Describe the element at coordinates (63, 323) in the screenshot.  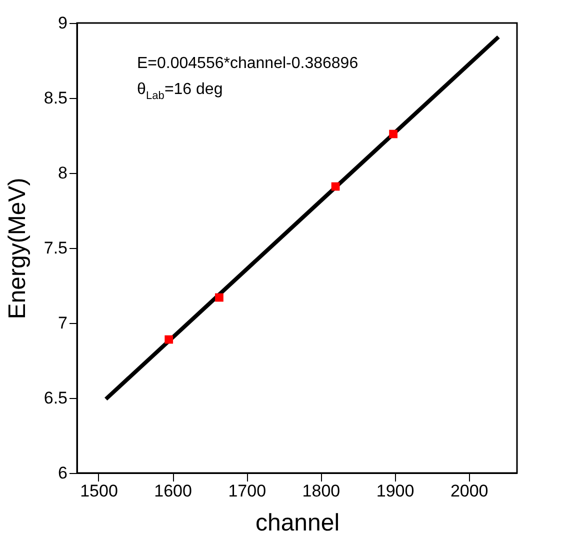
I see `y-tick-label: 7` at that location.